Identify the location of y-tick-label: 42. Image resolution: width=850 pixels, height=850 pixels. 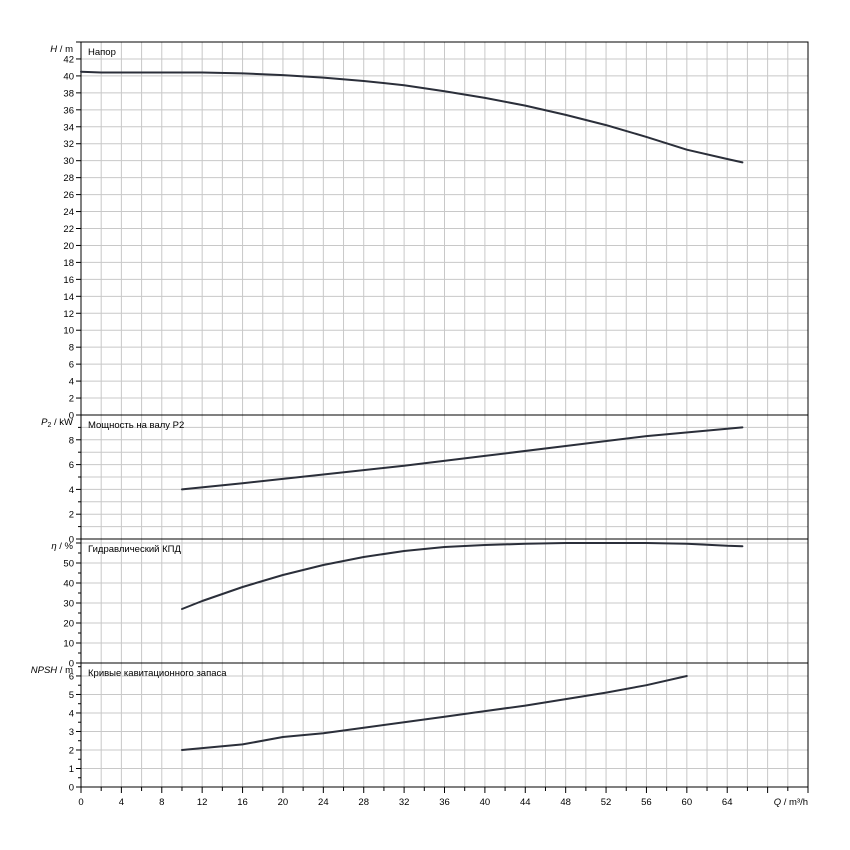
(68, 59).